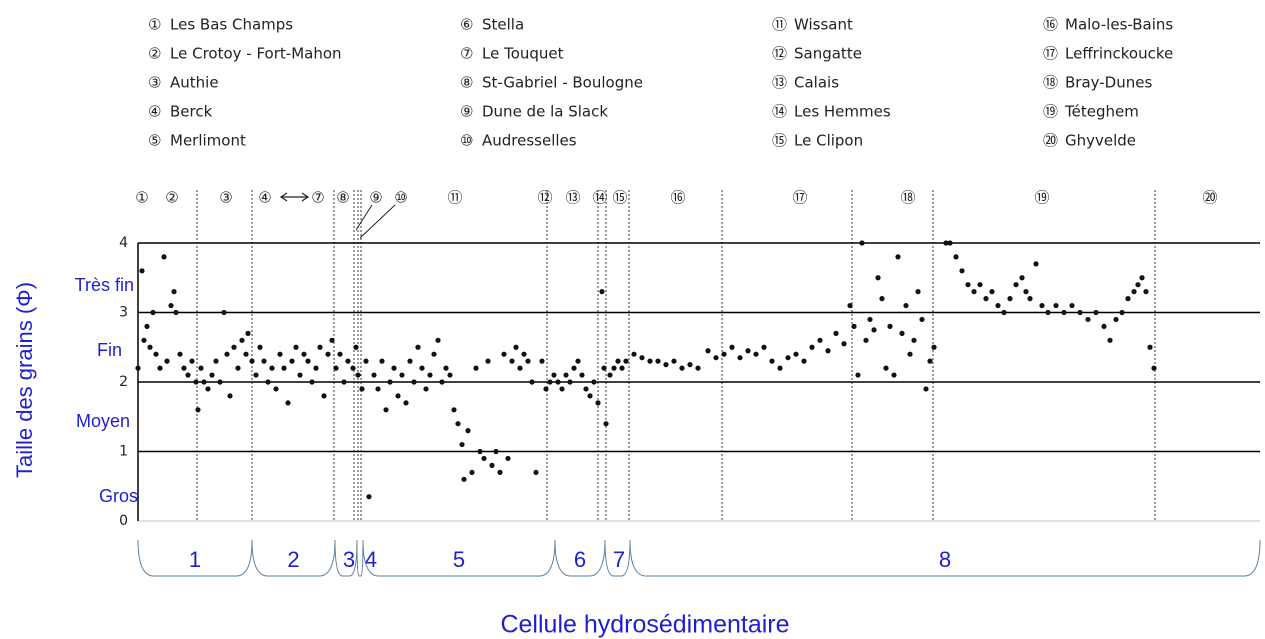  What do you see at coordinates (677, 198) in the screenshot?
I see `site-label: ⑯` at bounding box center [677, 198].